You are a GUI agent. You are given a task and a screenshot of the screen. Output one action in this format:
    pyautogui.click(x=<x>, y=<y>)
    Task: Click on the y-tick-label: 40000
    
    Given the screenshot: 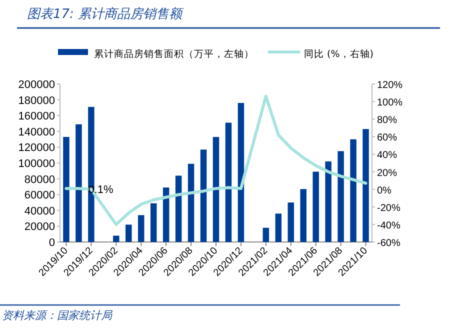 What is the action you would take?
    pyautogui.click(x=39, y=211)
    